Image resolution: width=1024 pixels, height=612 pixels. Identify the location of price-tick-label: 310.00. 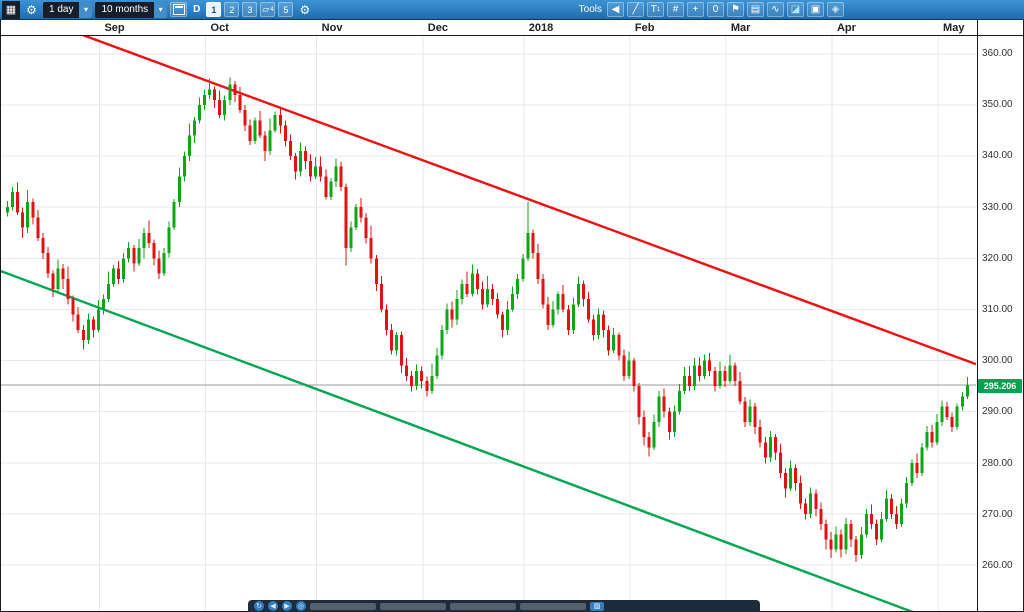
(997, 309).